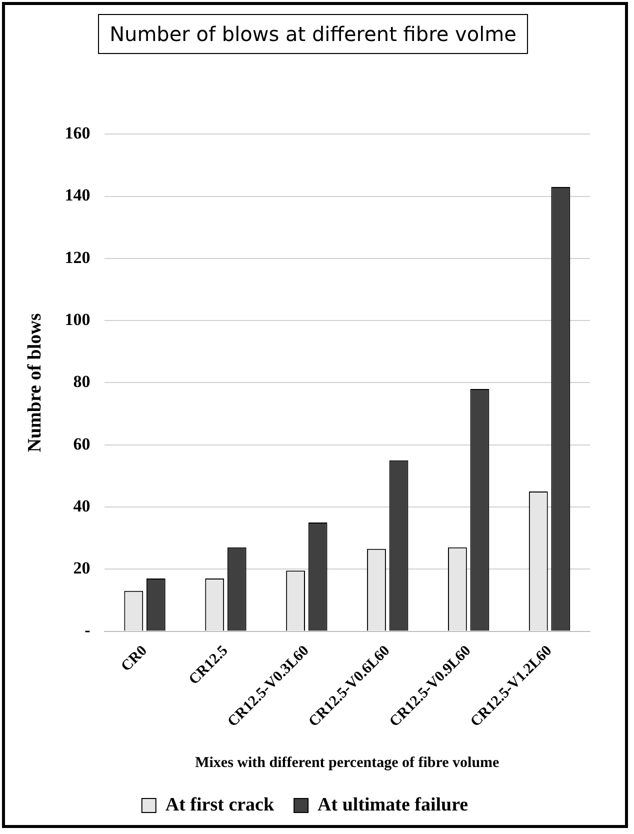  I want to click on x-tick-label: CR0, so click(134, 658).